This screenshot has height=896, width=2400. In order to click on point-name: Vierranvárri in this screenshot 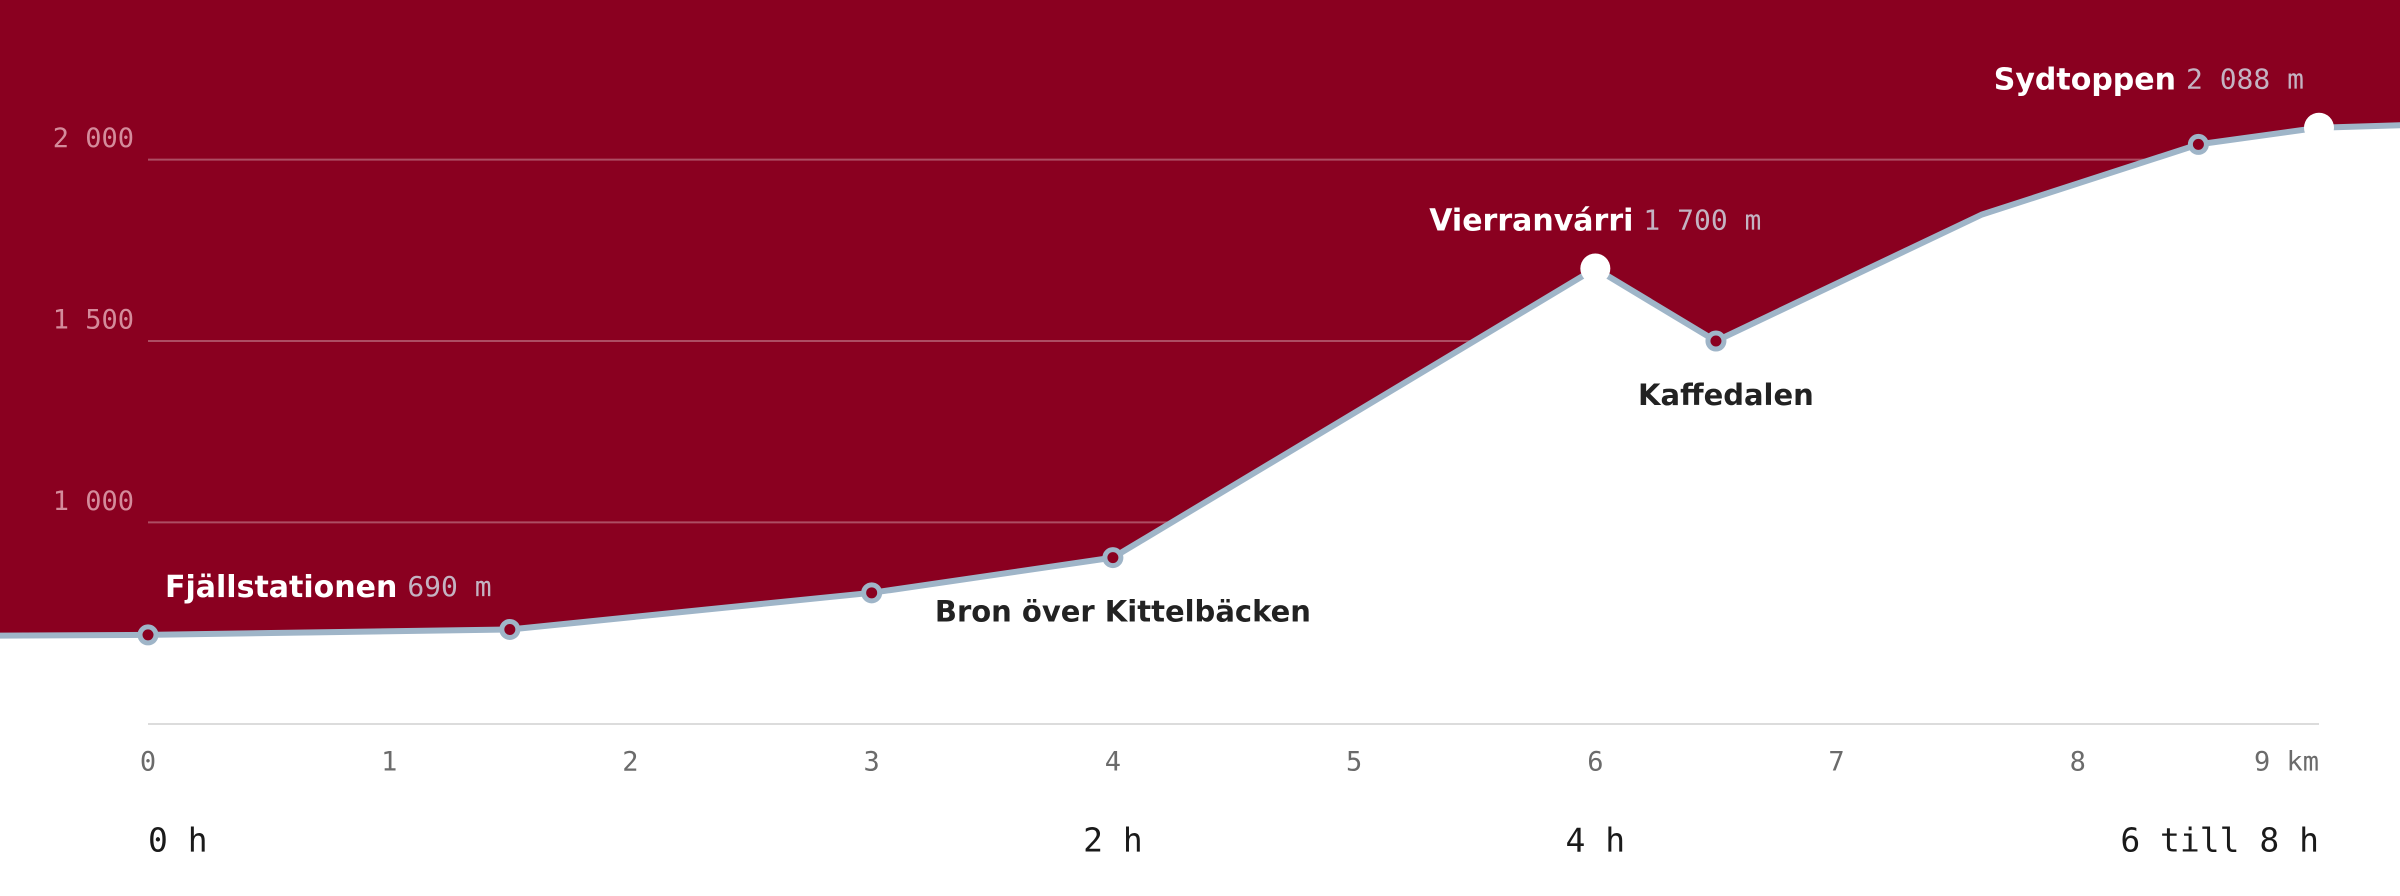, I will do `click(1531, 220)`.